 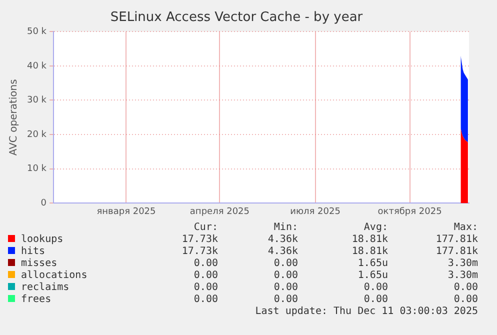 What do you see at coordinates (45, 288) in the screenshot?
I see `legend-label: reclaims` at bounding box center [45, 288].